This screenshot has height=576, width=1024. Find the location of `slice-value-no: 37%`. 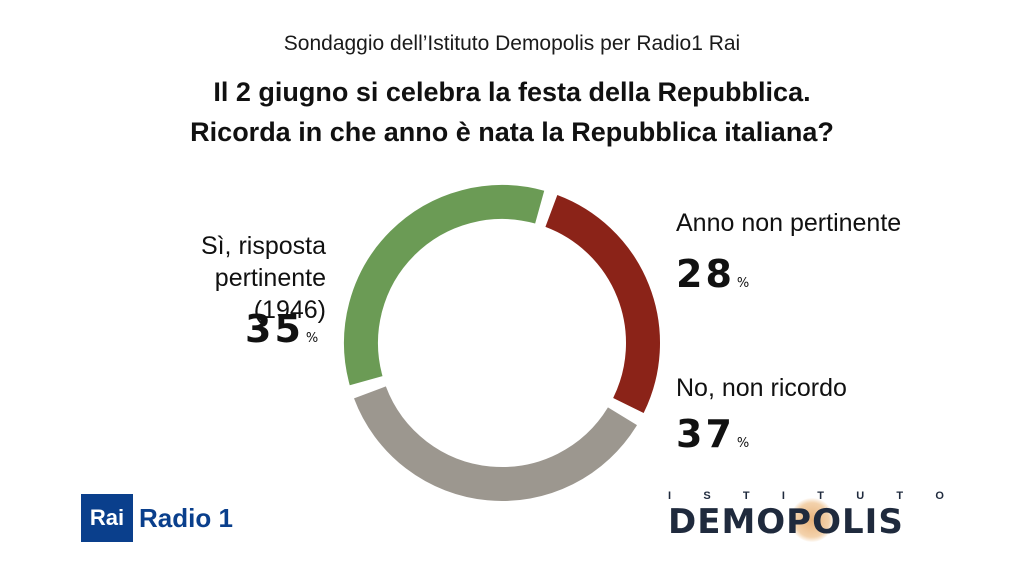

slice-value-no: 37% is located at coordinates (712, 434).